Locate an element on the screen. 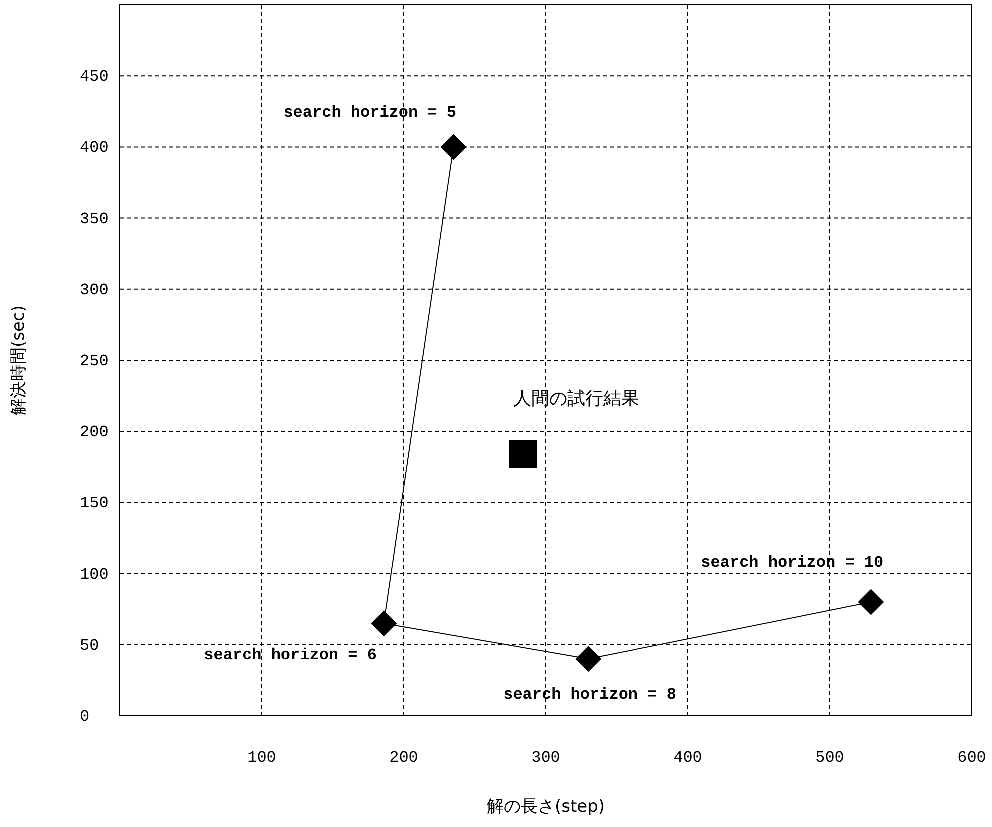  y-tick-label: 150 is located at coordinates (94, 503).